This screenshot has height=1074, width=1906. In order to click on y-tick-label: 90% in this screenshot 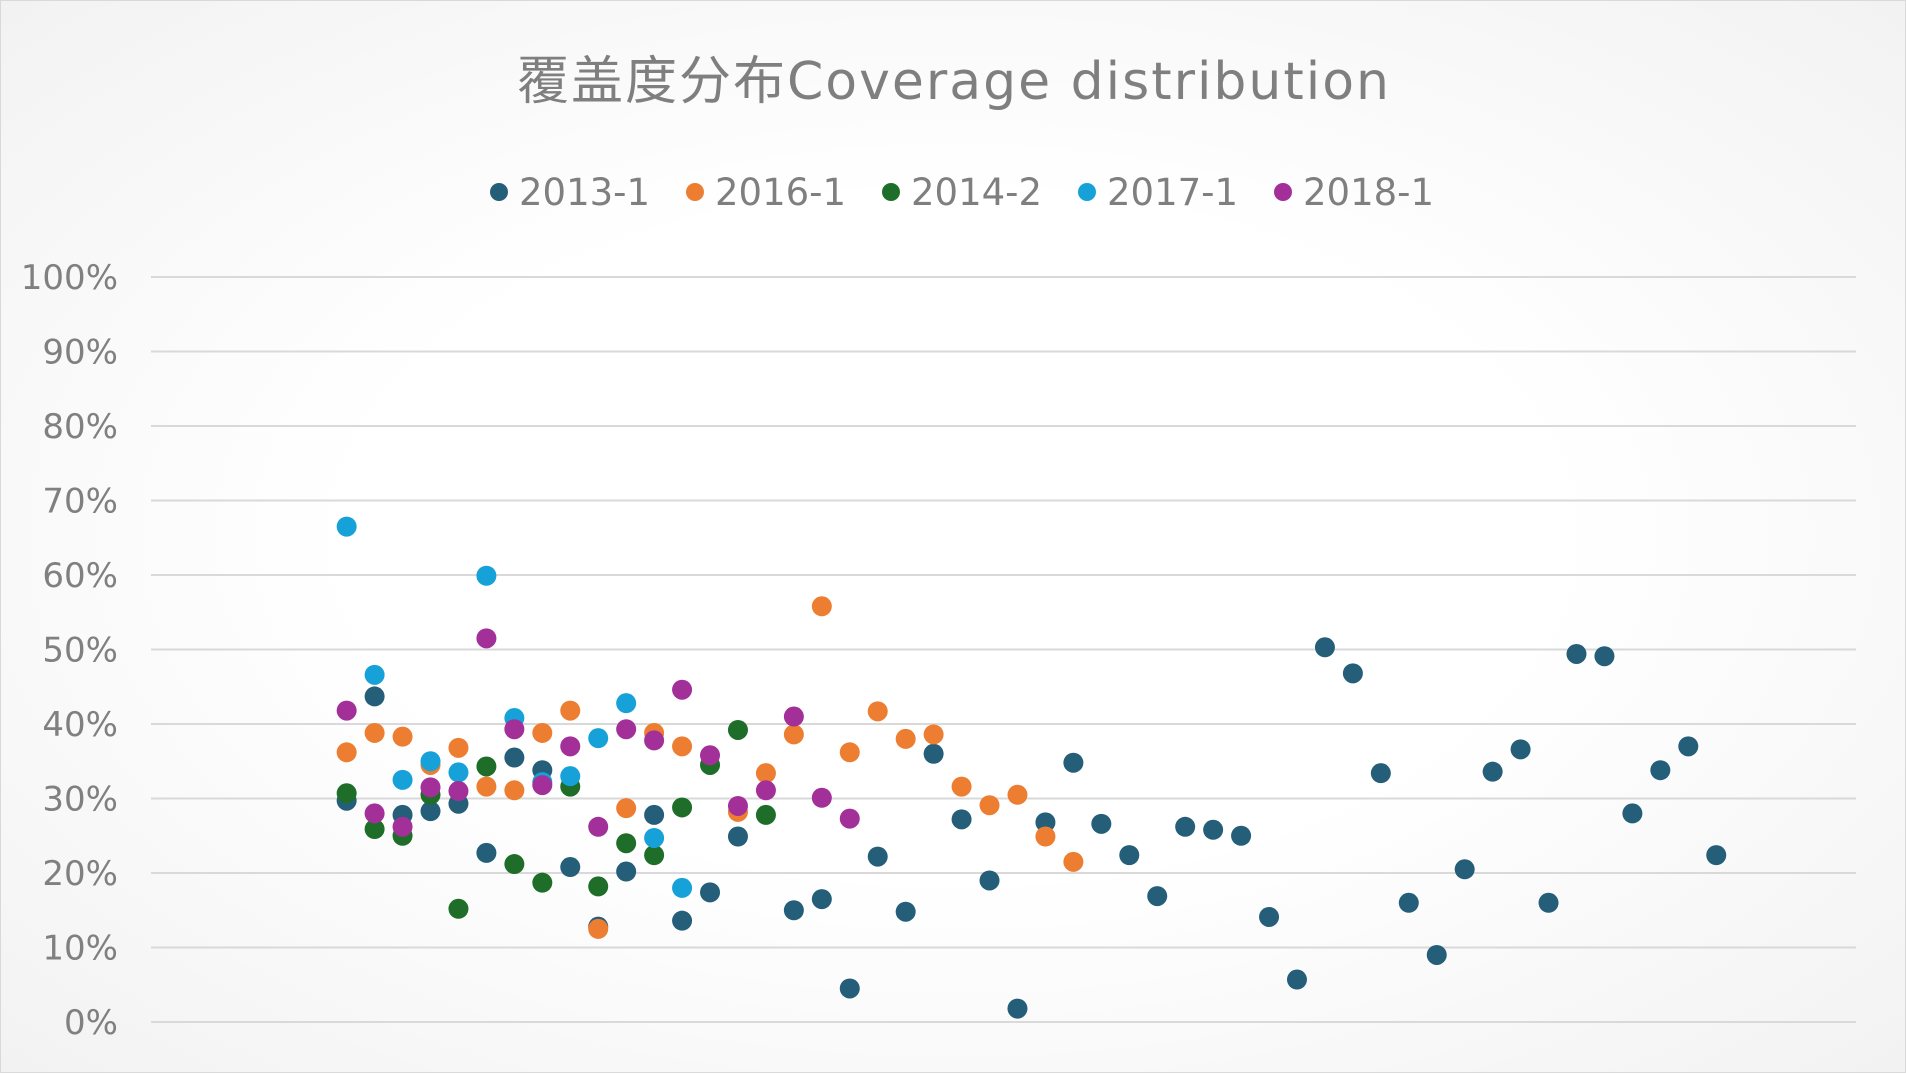, I will do `click(80, 353)`.